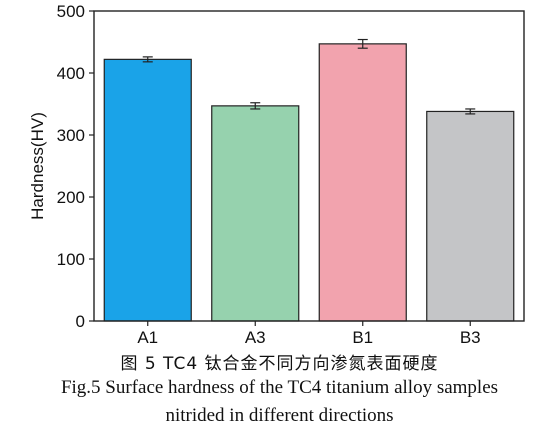 The width and height of the screenshot is (559, 436). I want to click on bar-B3, so click(470, 216).